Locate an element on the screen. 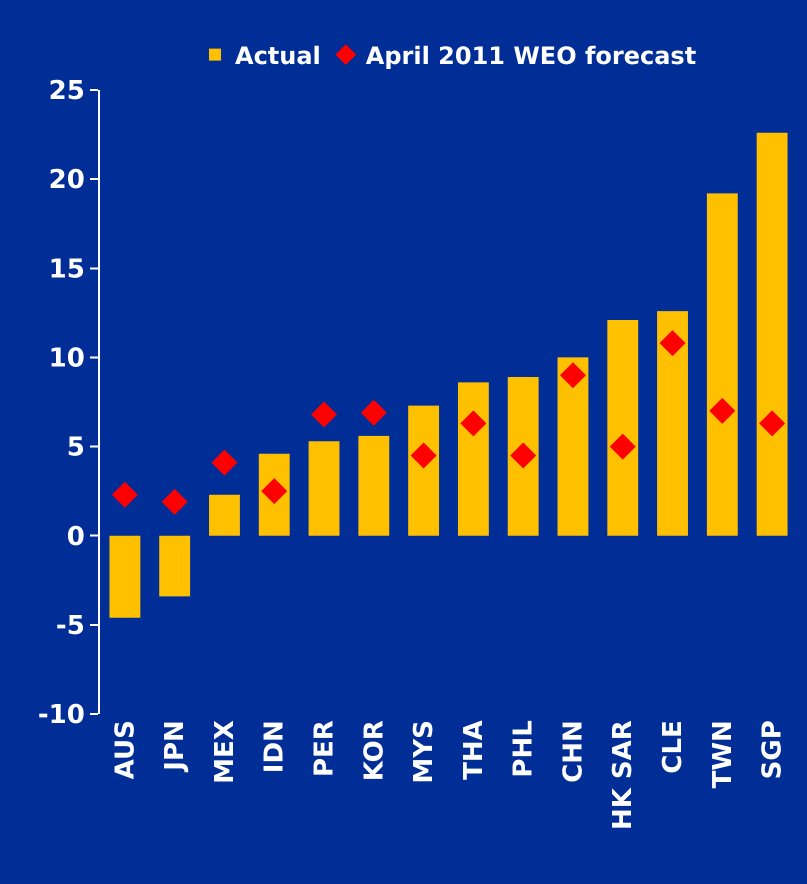 This screenshot has height=884, width=807. x-tick-label: PHL is located at coordinates (523, 749).